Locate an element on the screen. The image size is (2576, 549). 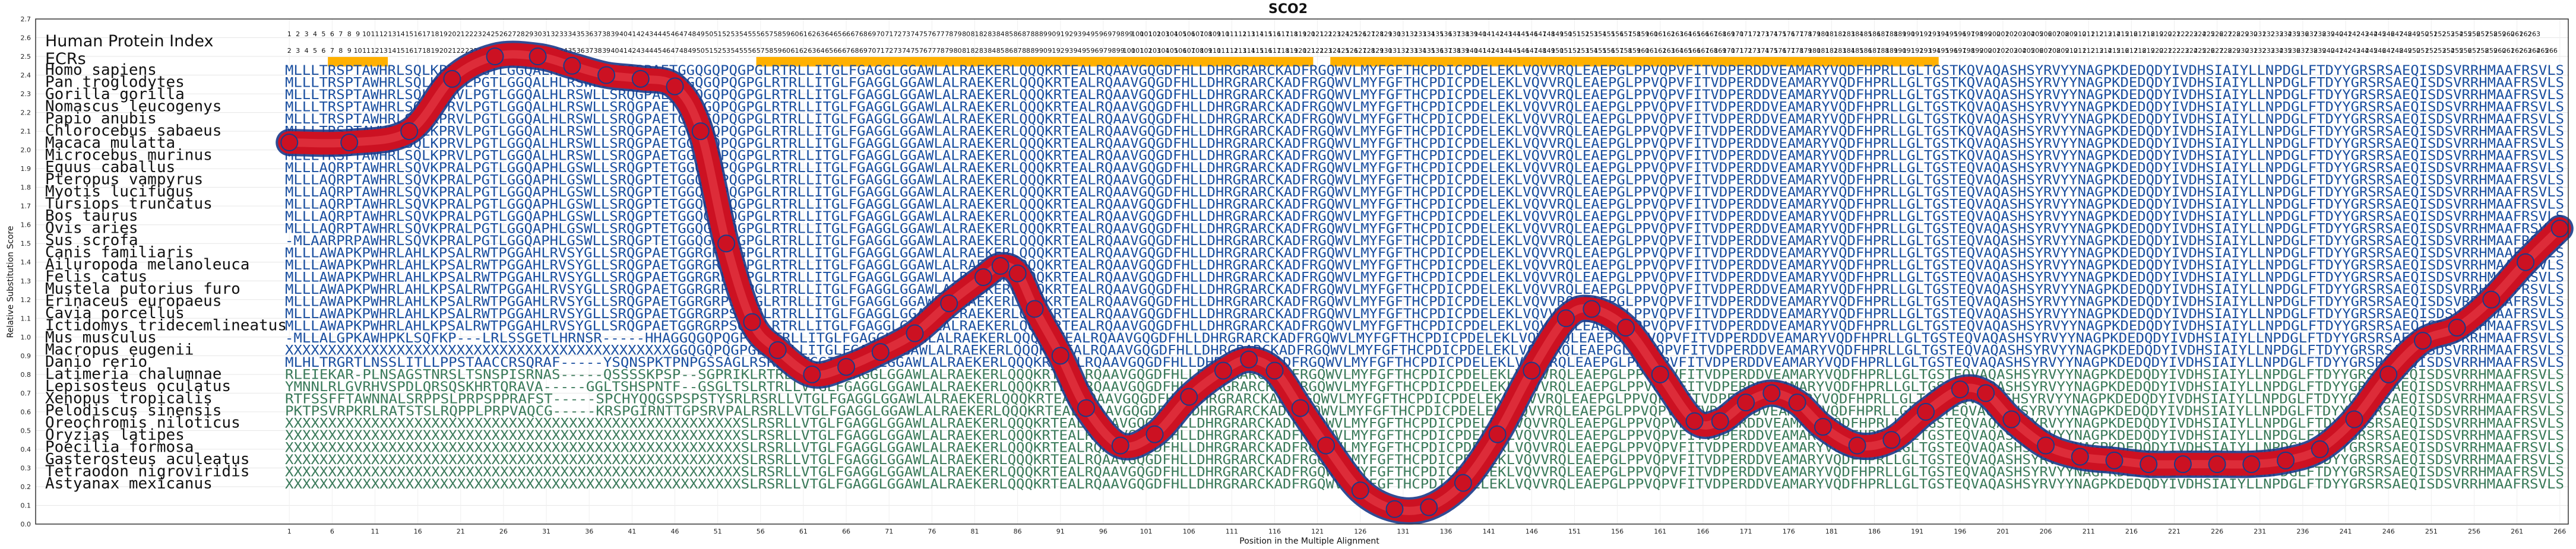
ecr-index-number: 86 is located at coordinates (1009, 51).